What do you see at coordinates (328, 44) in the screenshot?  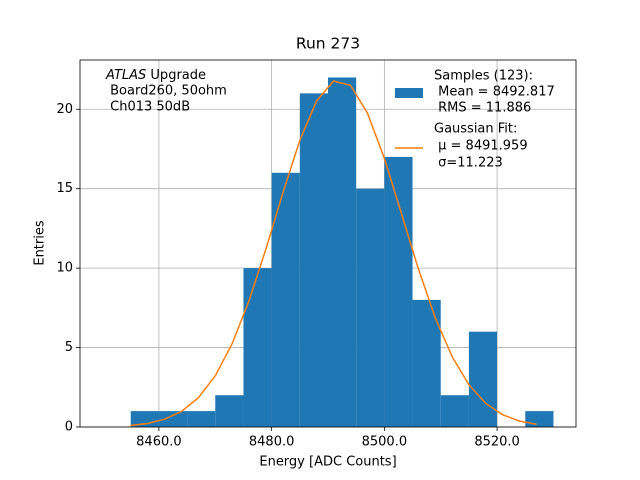 I see `chart-title: Run 273` at bounding box center [328, 44].